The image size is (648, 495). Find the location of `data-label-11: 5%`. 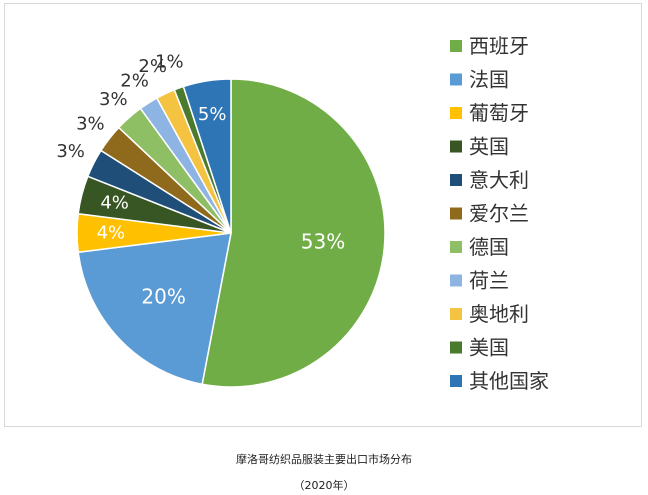

data-label-11: 5% is located at coordinates (212, 114).